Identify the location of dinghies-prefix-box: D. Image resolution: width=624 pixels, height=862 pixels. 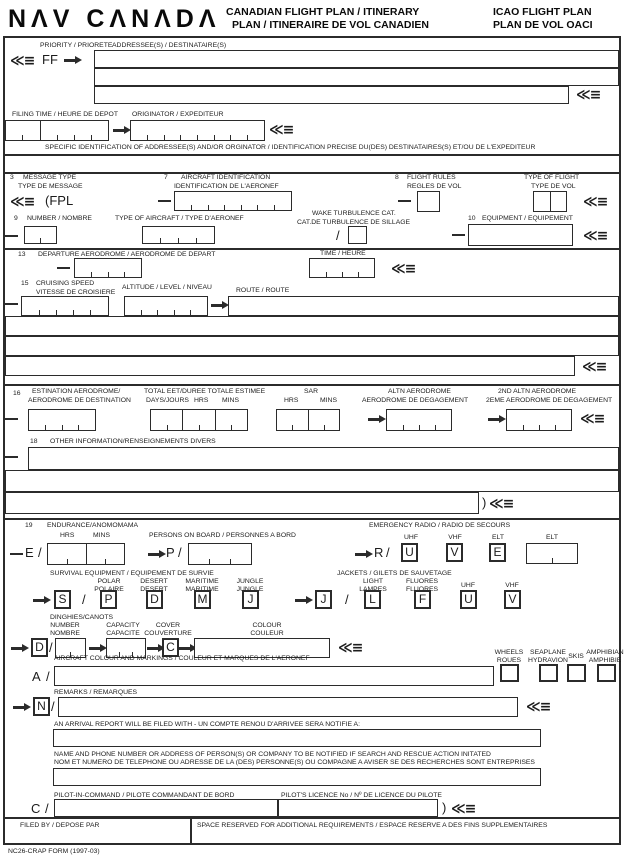
(39, 647).